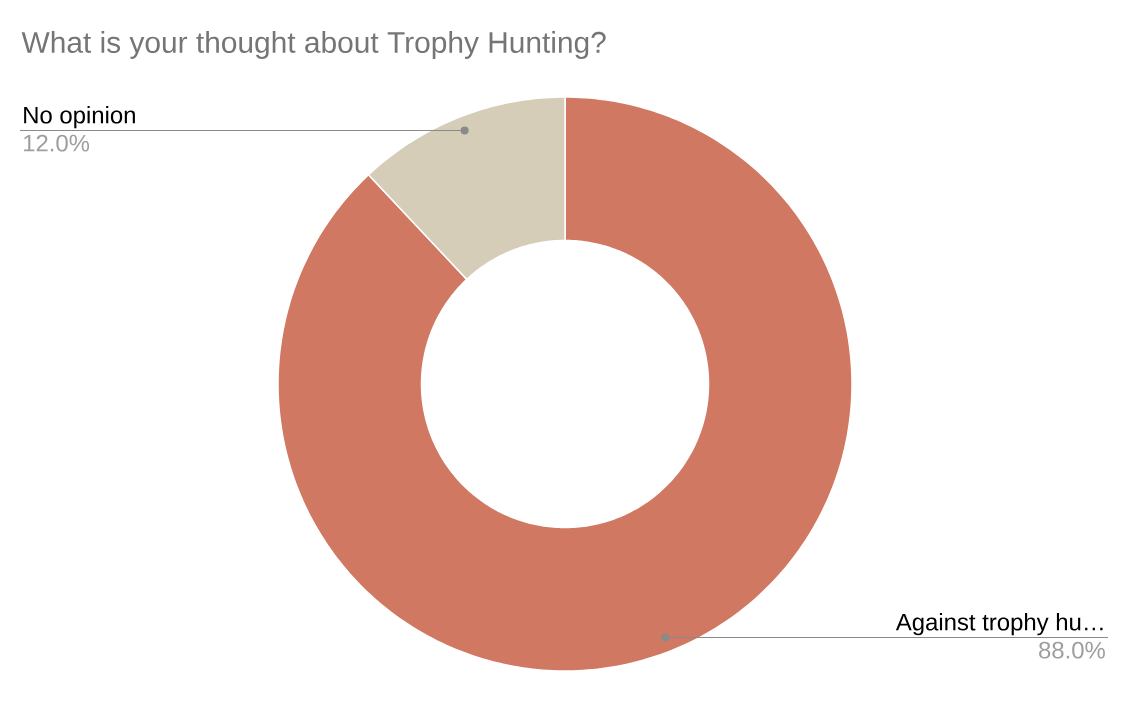 Image resolution: width=1124 pixels, height=726 pixels. Describe the element at coordinates (79, 117) in the screenshot. I see `slice-label: No opinion` at that location.